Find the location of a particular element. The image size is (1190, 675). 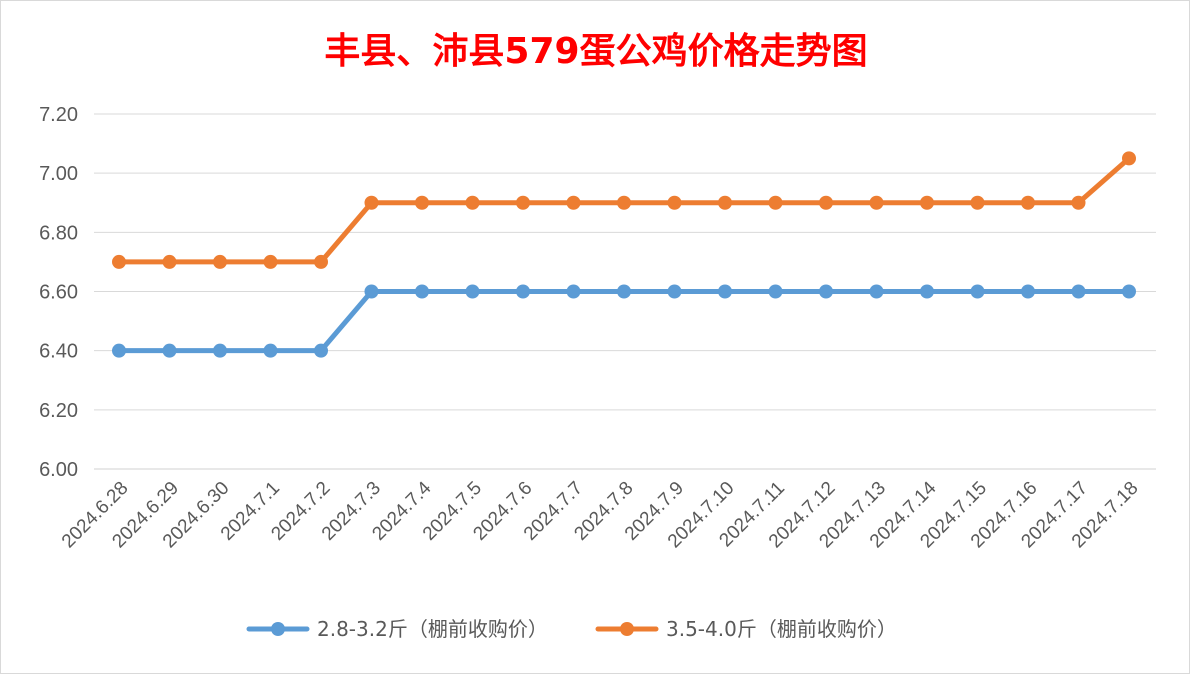

legend-item-2: 3.5-4.0斤（棚前收购价） is located at coordinates (746, 629).